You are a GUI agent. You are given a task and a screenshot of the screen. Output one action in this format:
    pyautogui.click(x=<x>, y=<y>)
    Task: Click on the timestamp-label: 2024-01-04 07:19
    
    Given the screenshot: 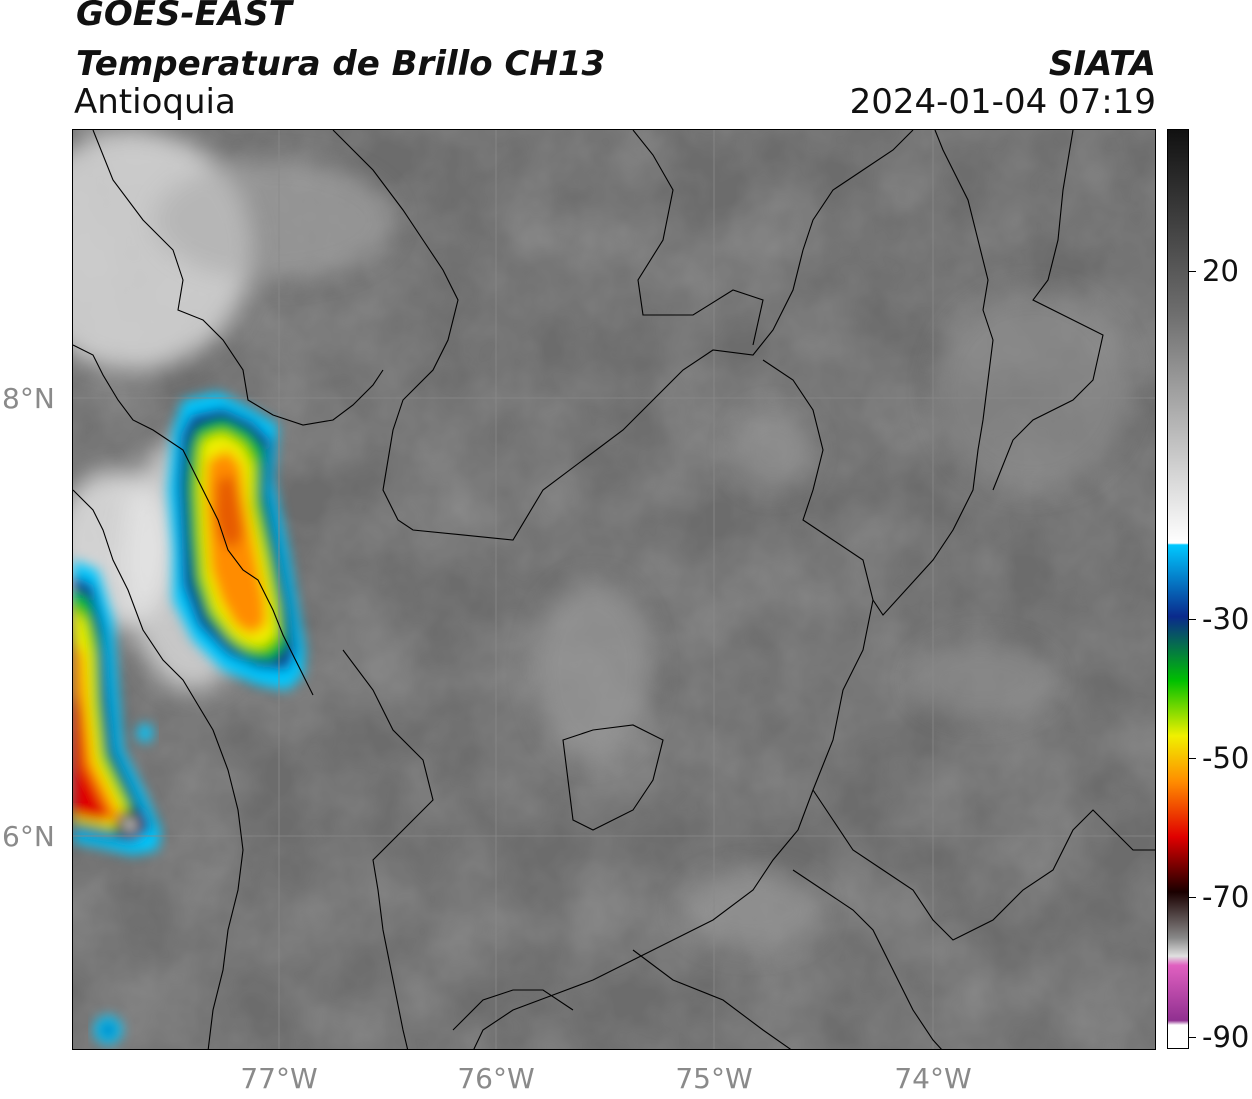 What is the action you would take?
    pyautogui.click(x=1002, y=102)
    